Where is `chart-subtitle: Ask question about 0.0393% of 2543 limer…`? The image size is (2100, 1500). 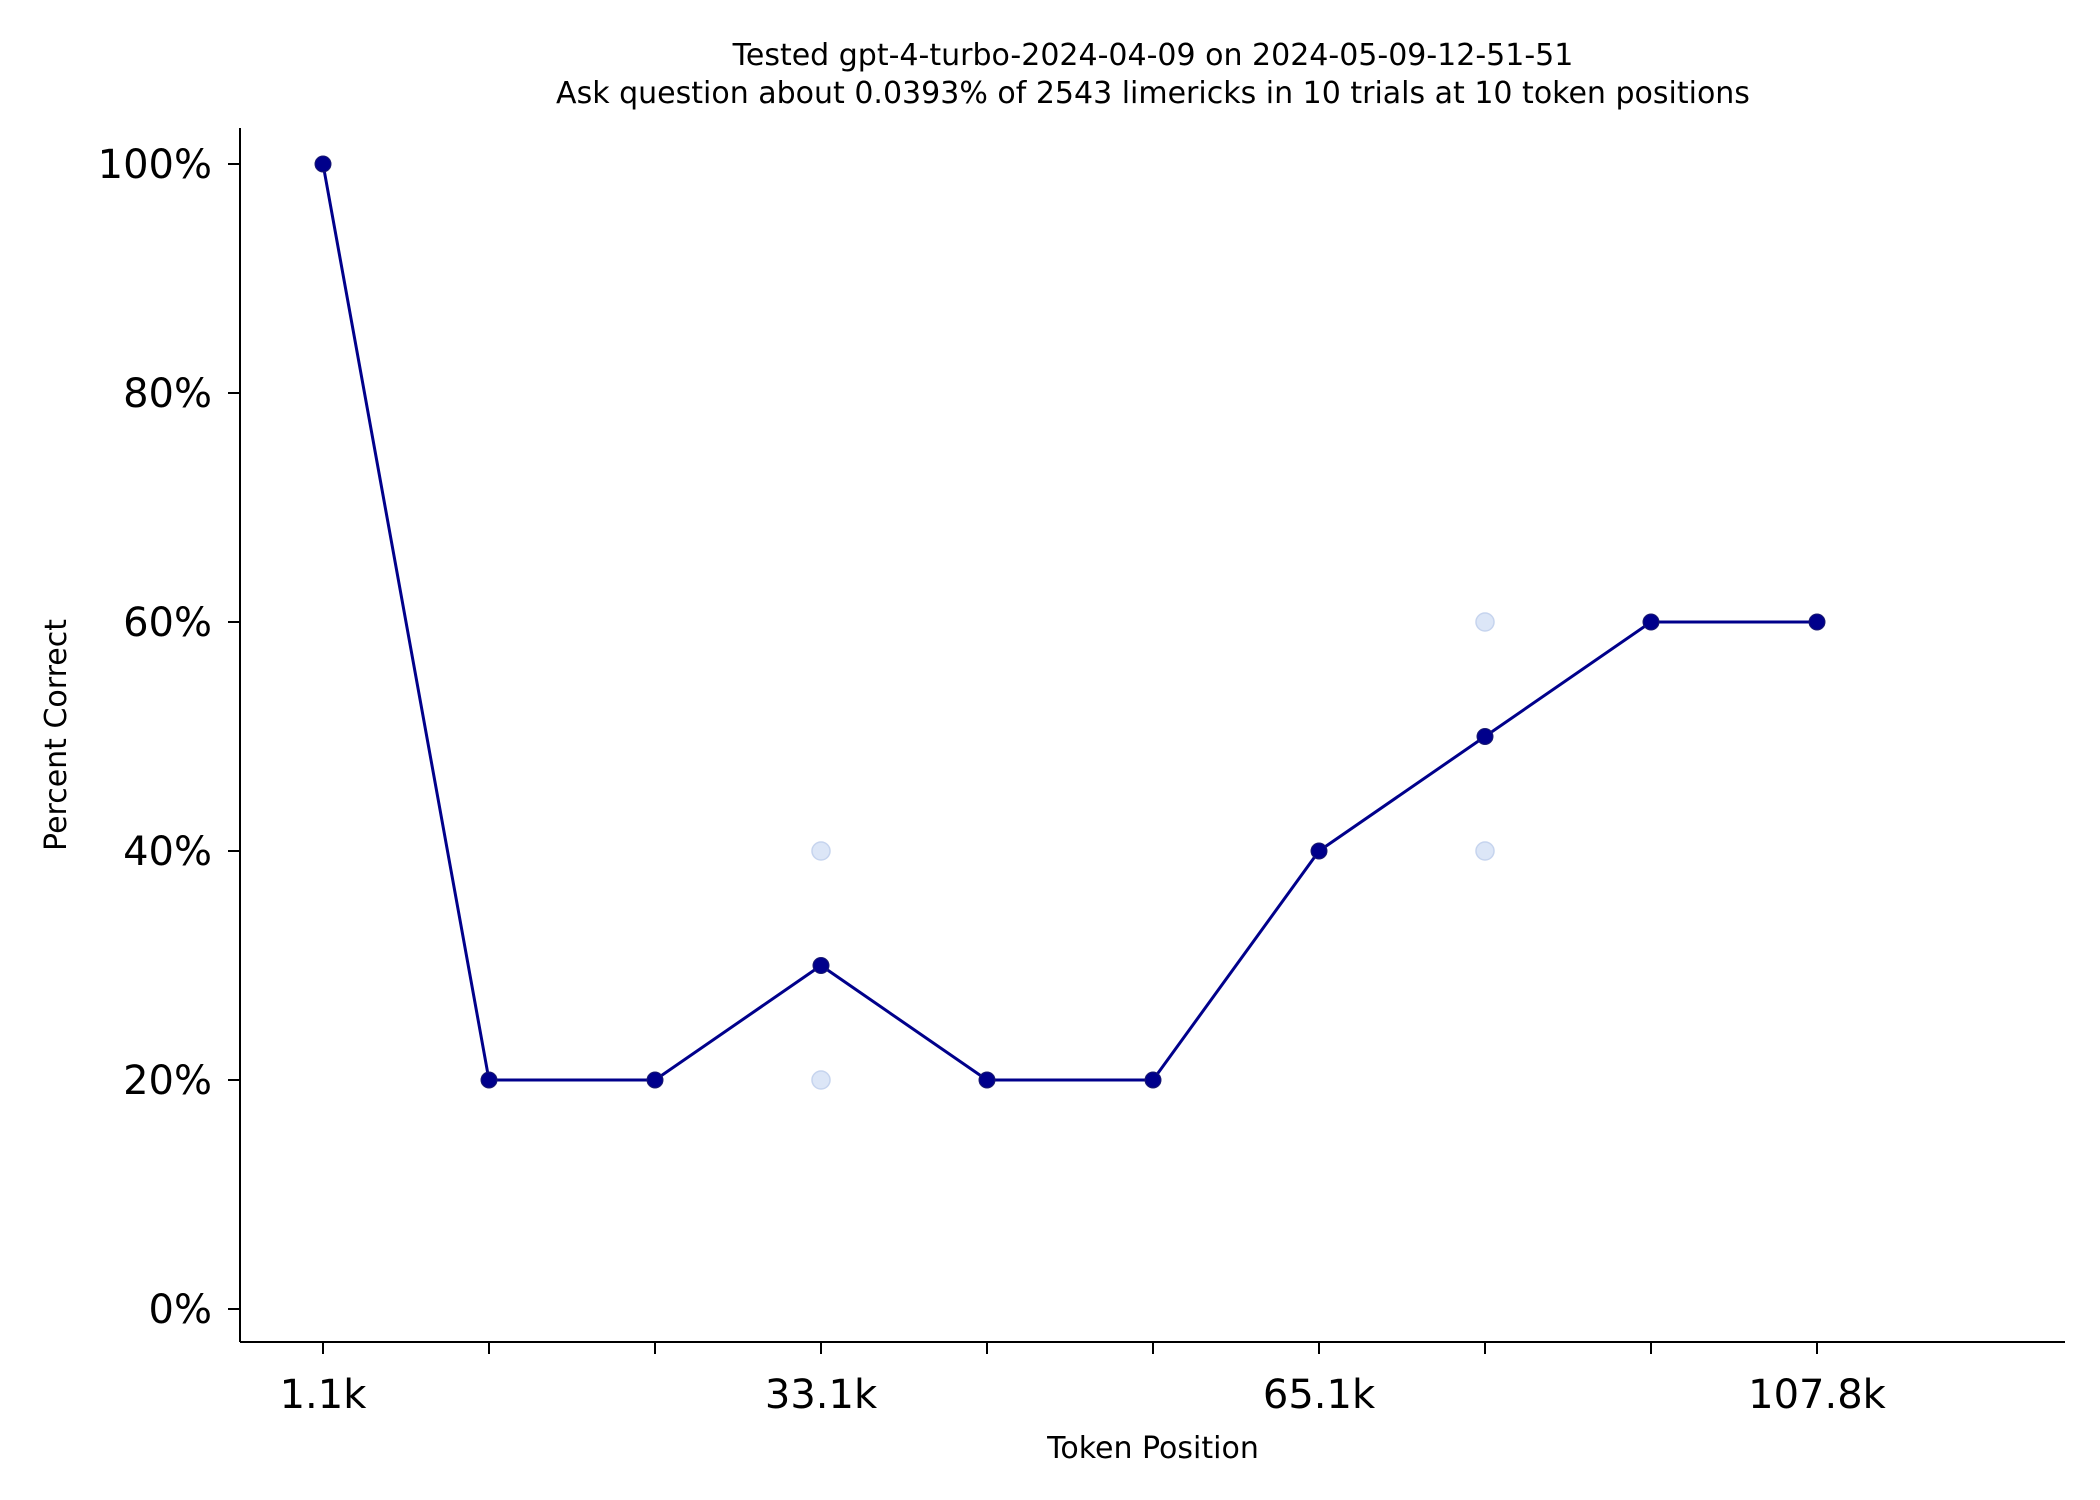 chart-subtitle: Ask question about 0.0393% of 2543 limer… is located at coordinates (1153, 93).